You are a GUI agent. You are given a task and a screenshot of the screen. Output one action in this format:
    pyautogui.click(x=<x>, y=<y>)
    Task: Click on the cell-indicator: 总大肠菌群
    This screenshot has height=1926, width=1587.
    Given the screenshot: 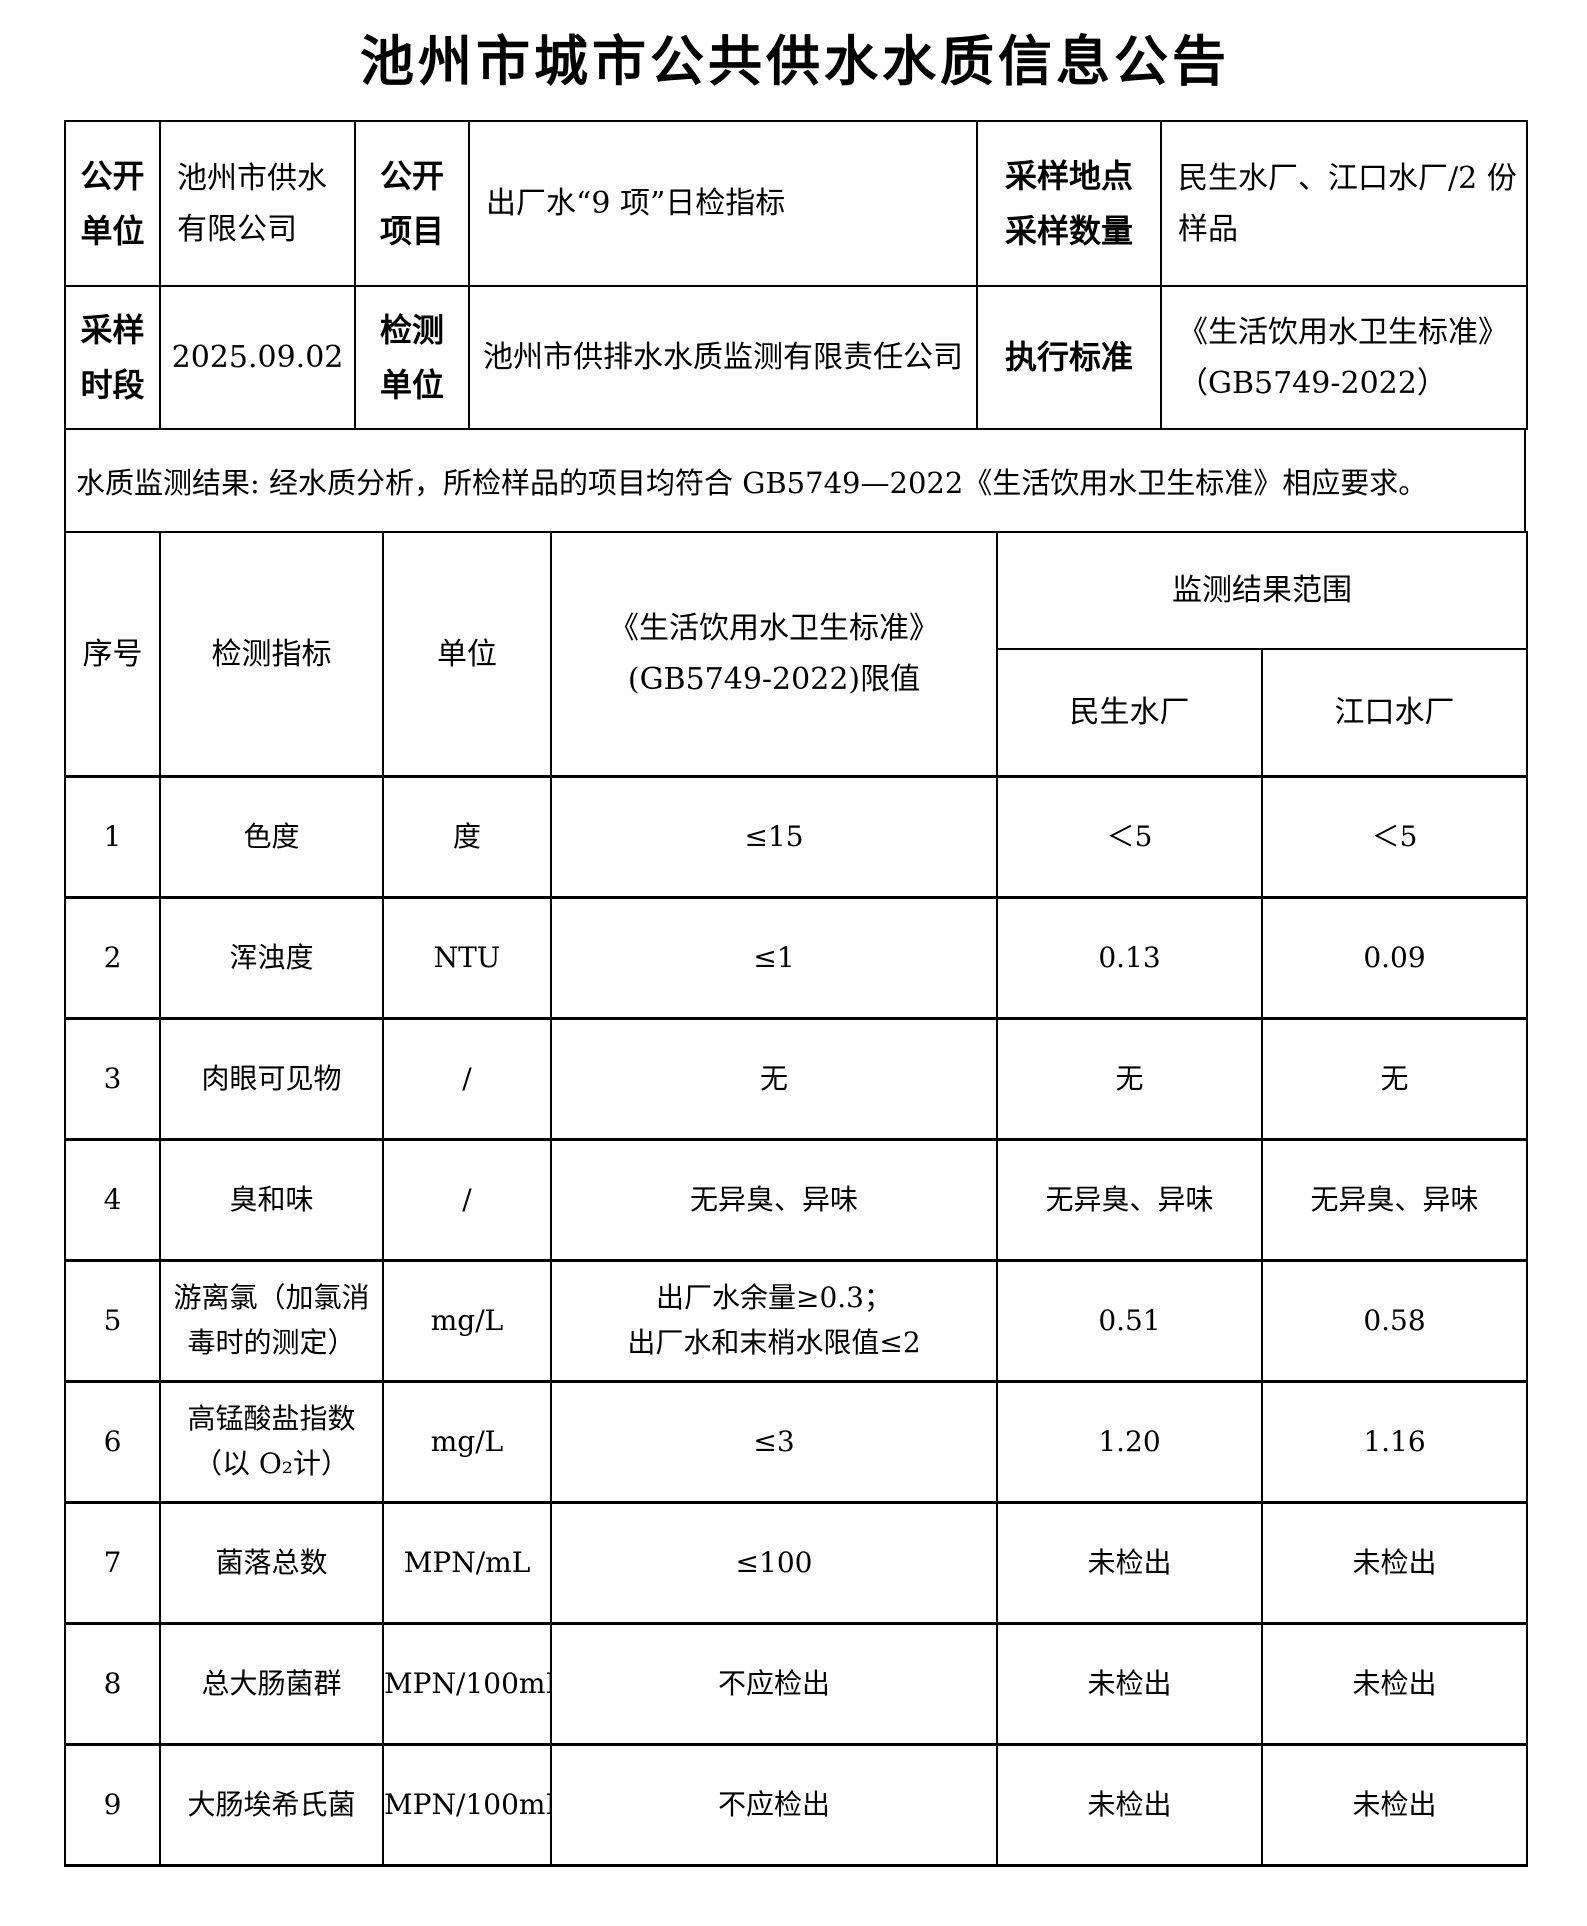 What is the action you would take?
    pyautogui.click(x=271, y=1684)
    